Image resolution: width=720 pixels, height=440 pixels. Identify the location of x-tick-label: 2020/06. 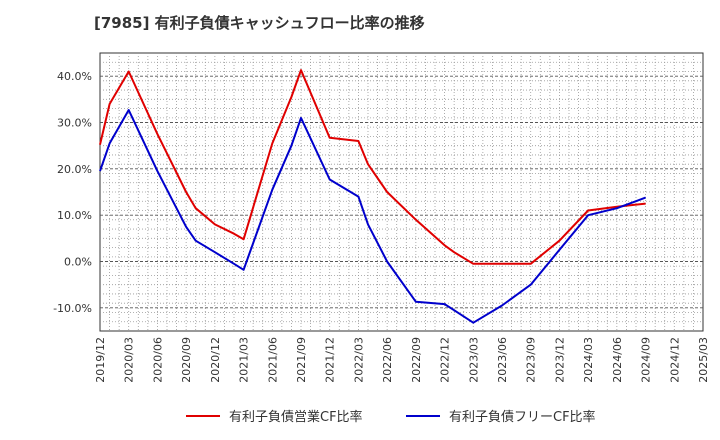
(157, 360).